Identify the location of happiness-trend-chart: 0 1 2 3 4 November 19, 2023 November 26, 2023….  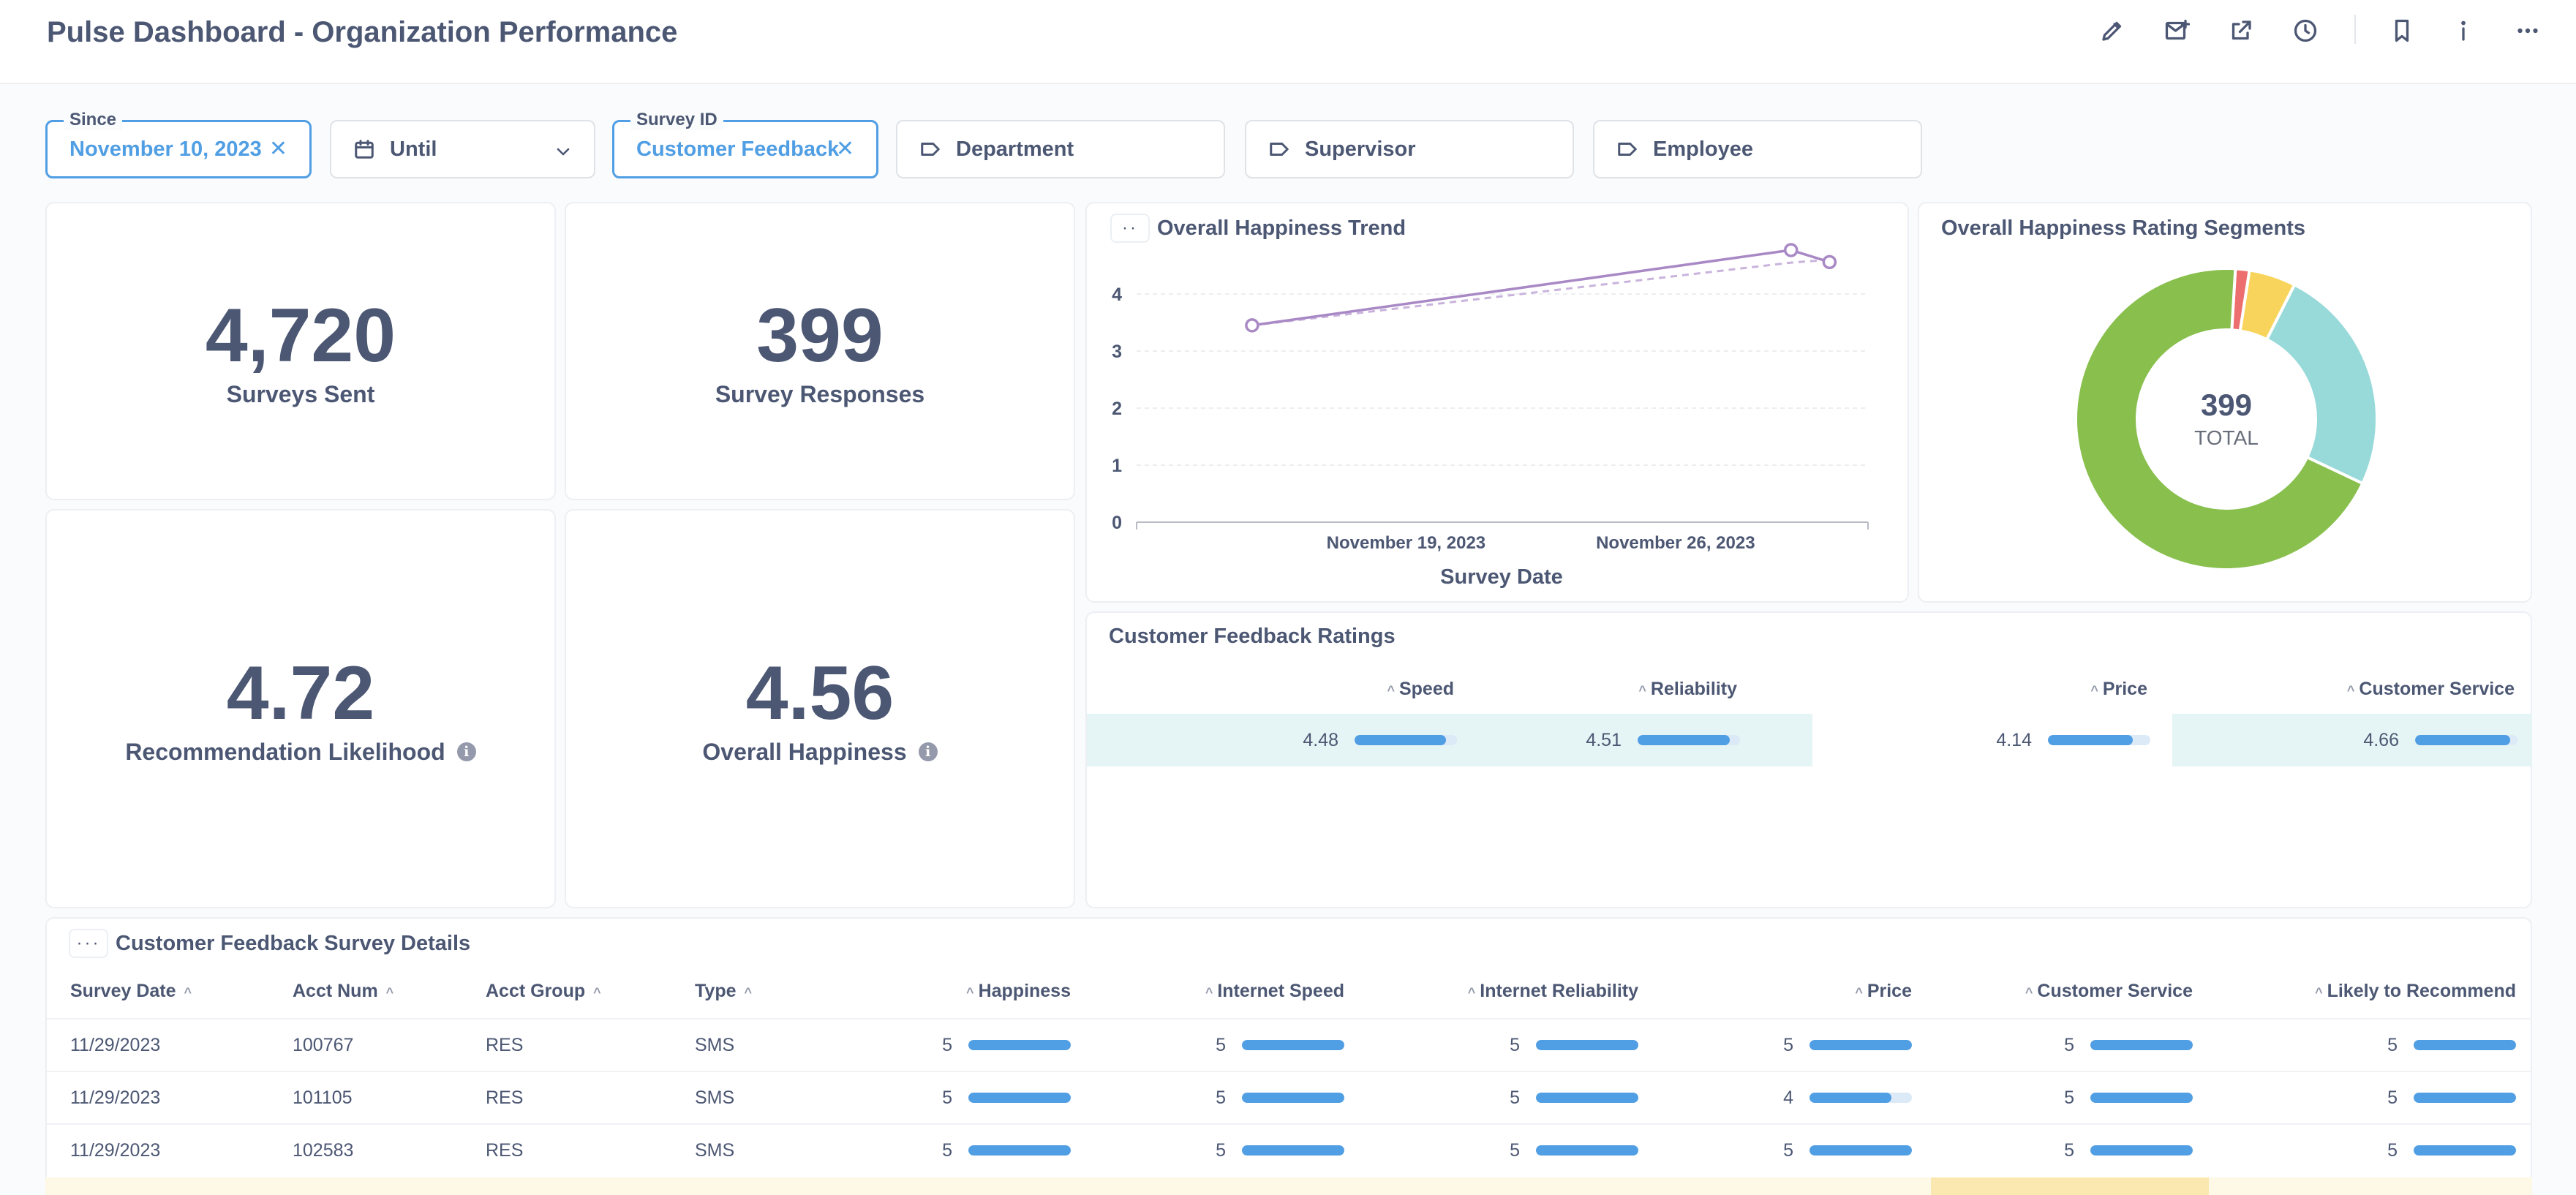
(1490, 416).